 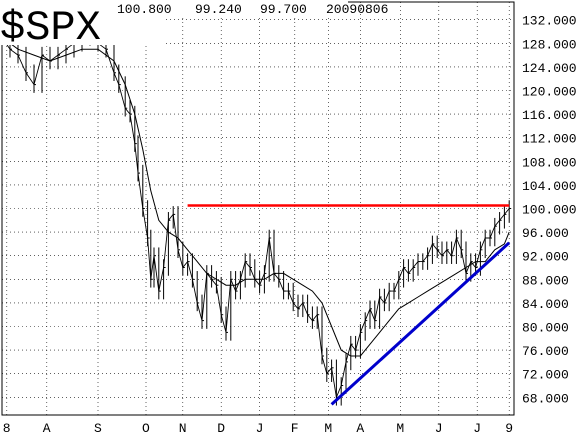 I want to click on y-tick-label: 128.000, so click(x=549, y=44).